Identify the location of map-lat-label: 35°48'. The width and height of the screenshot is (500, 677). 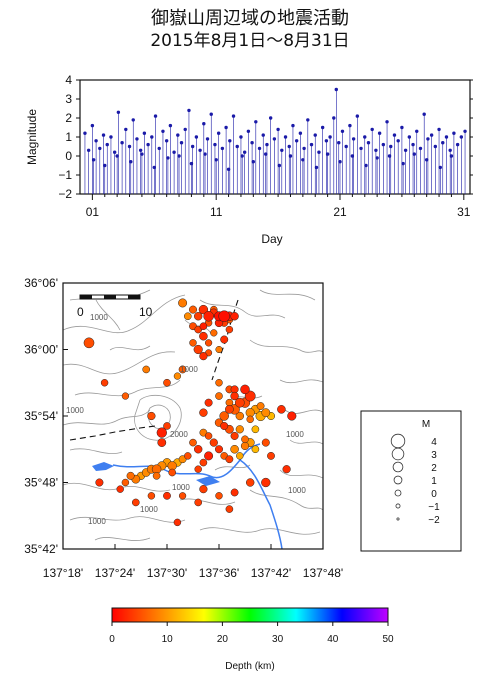
(41, 483).